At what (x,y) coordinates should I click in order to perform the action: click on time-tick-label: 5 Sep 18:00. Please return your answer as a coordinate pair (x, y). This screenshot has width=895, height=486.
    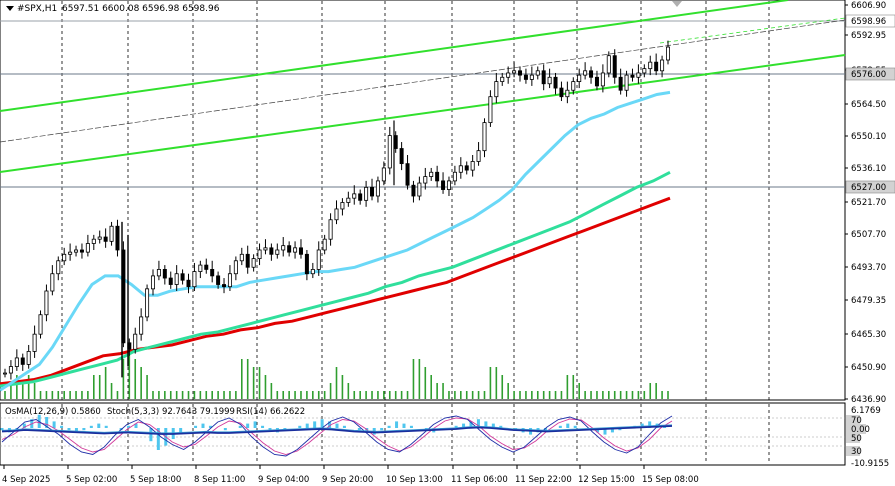
    Looking at the image, I should click on (155, 480).